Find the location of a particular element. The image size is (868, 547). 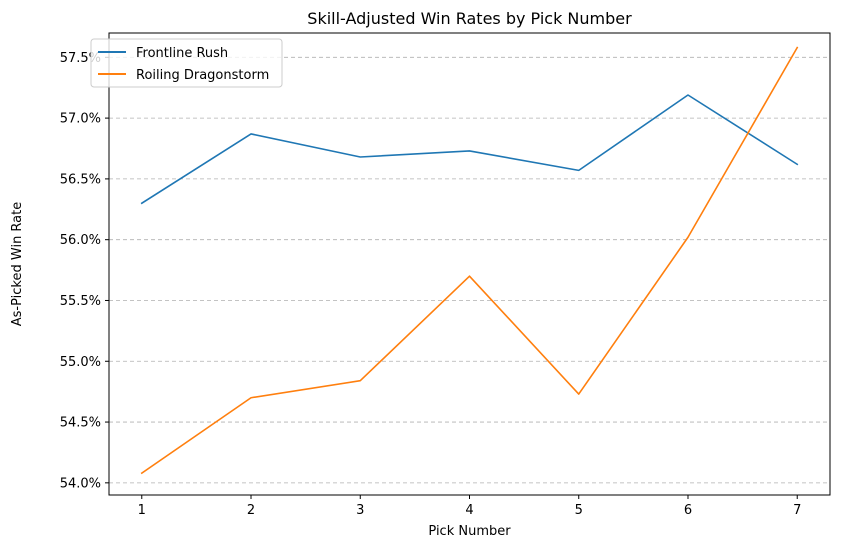

legend-label-frontline-rush: Frontline Rush is located at coordinates (182, 53).